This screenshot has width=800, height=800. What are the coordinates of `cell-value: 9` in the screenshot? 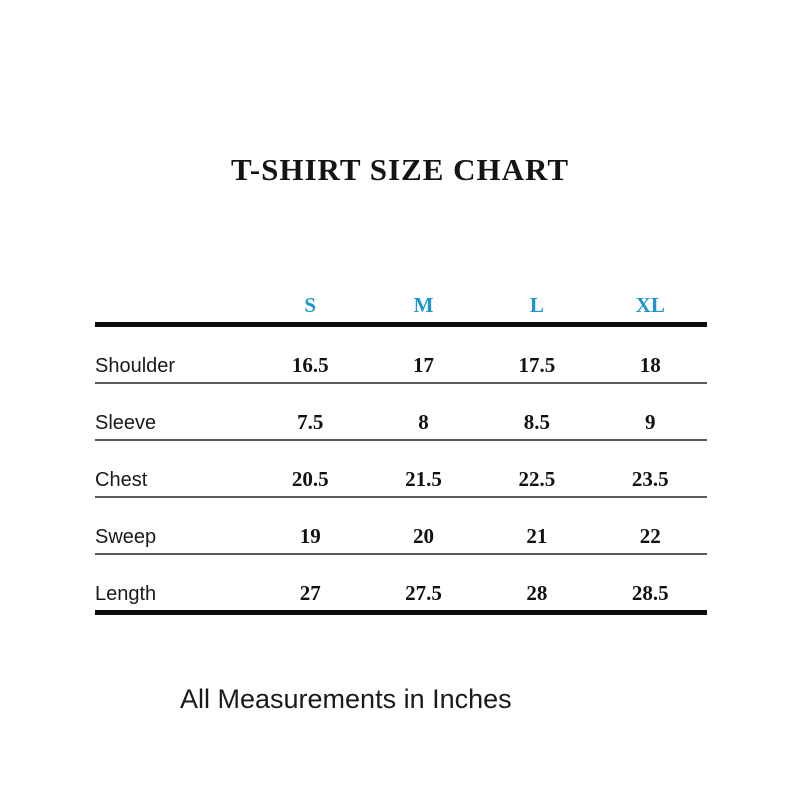 It's located at (650, 412).